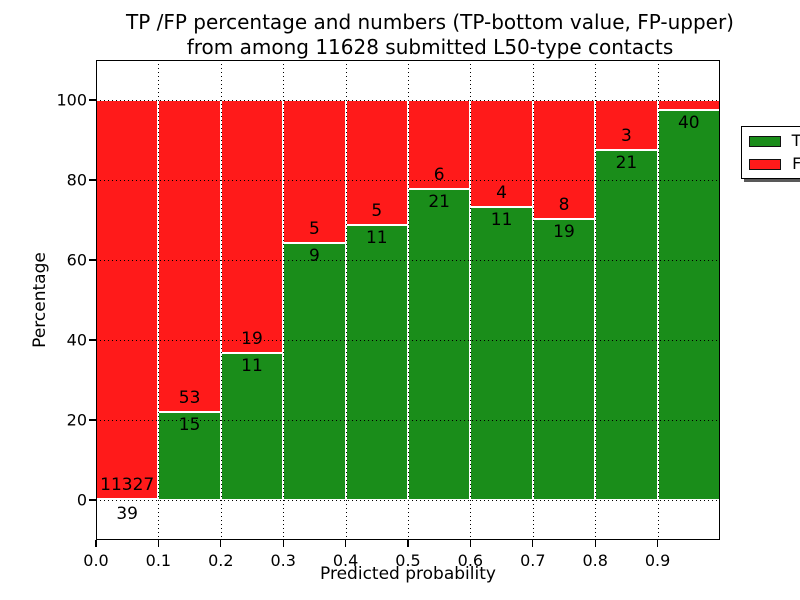  Describe the element at coordinates (439, 174) in the screenshot. I see `bar-fp-count-label: 6` at that location.